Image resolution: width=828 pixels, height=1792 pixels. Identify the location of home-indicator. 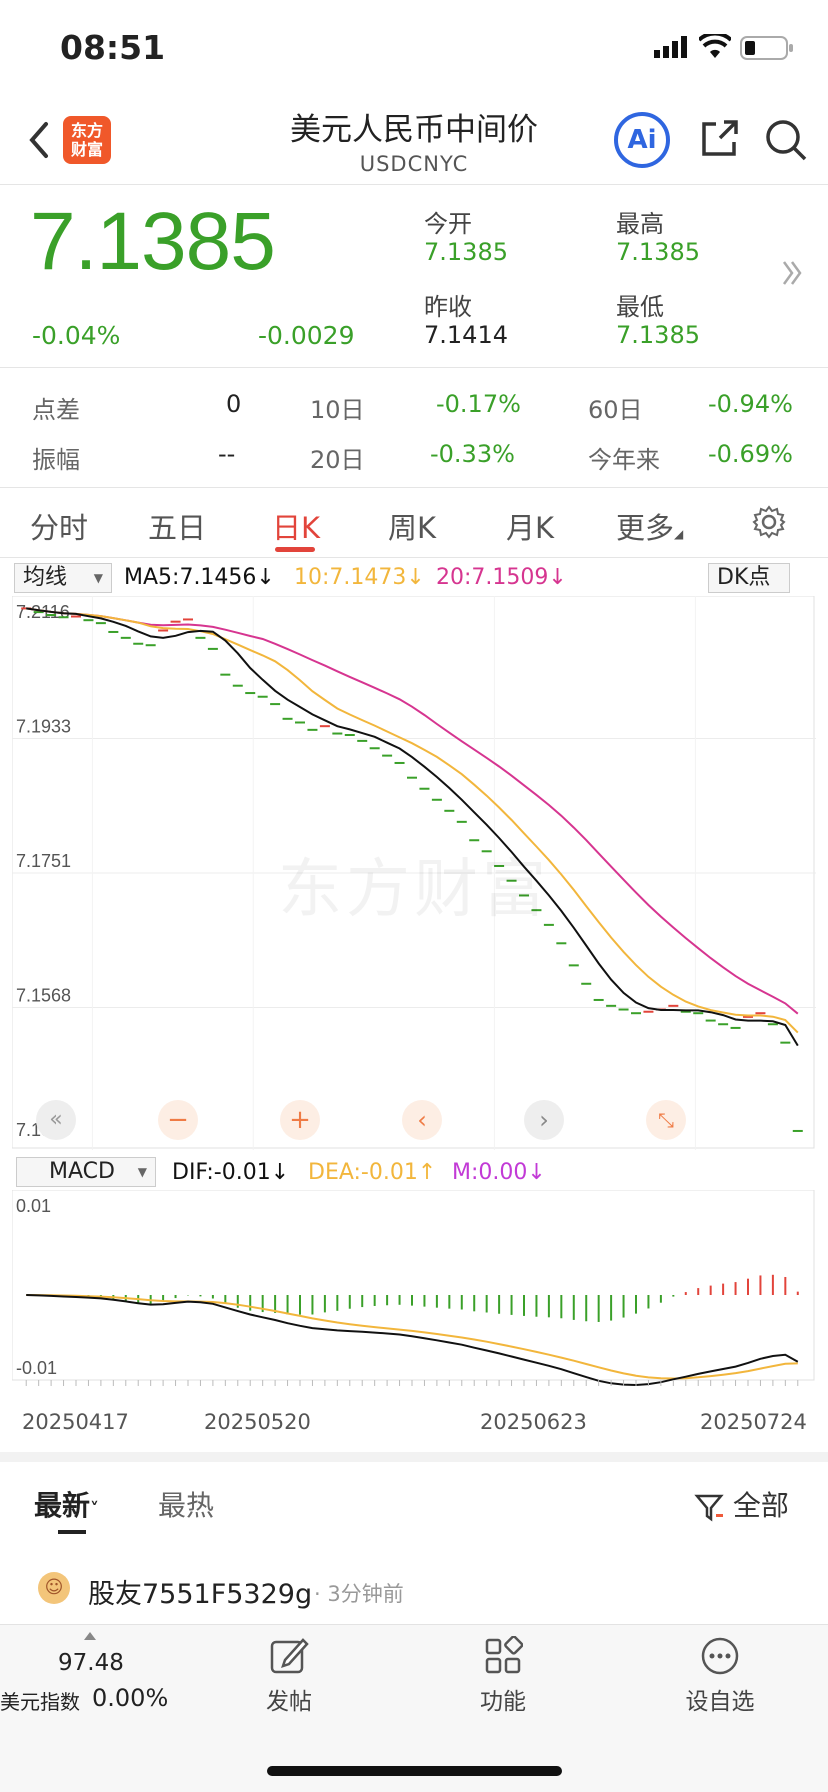
(414, 1771).